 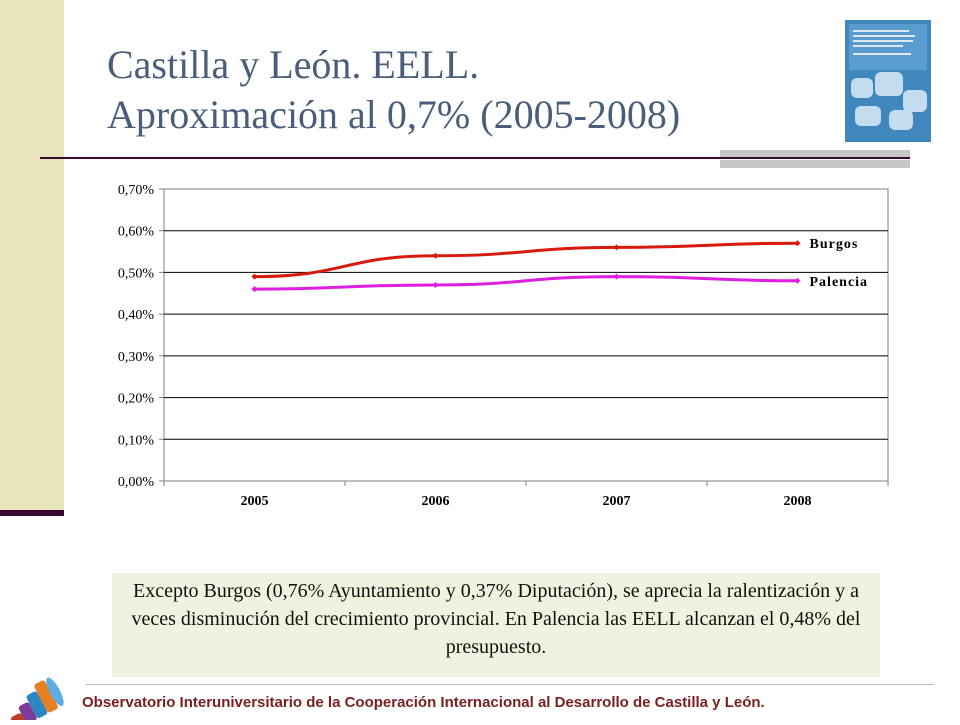 I want to click on y-tick-label: 0,40%, so click(x=136, y=315).